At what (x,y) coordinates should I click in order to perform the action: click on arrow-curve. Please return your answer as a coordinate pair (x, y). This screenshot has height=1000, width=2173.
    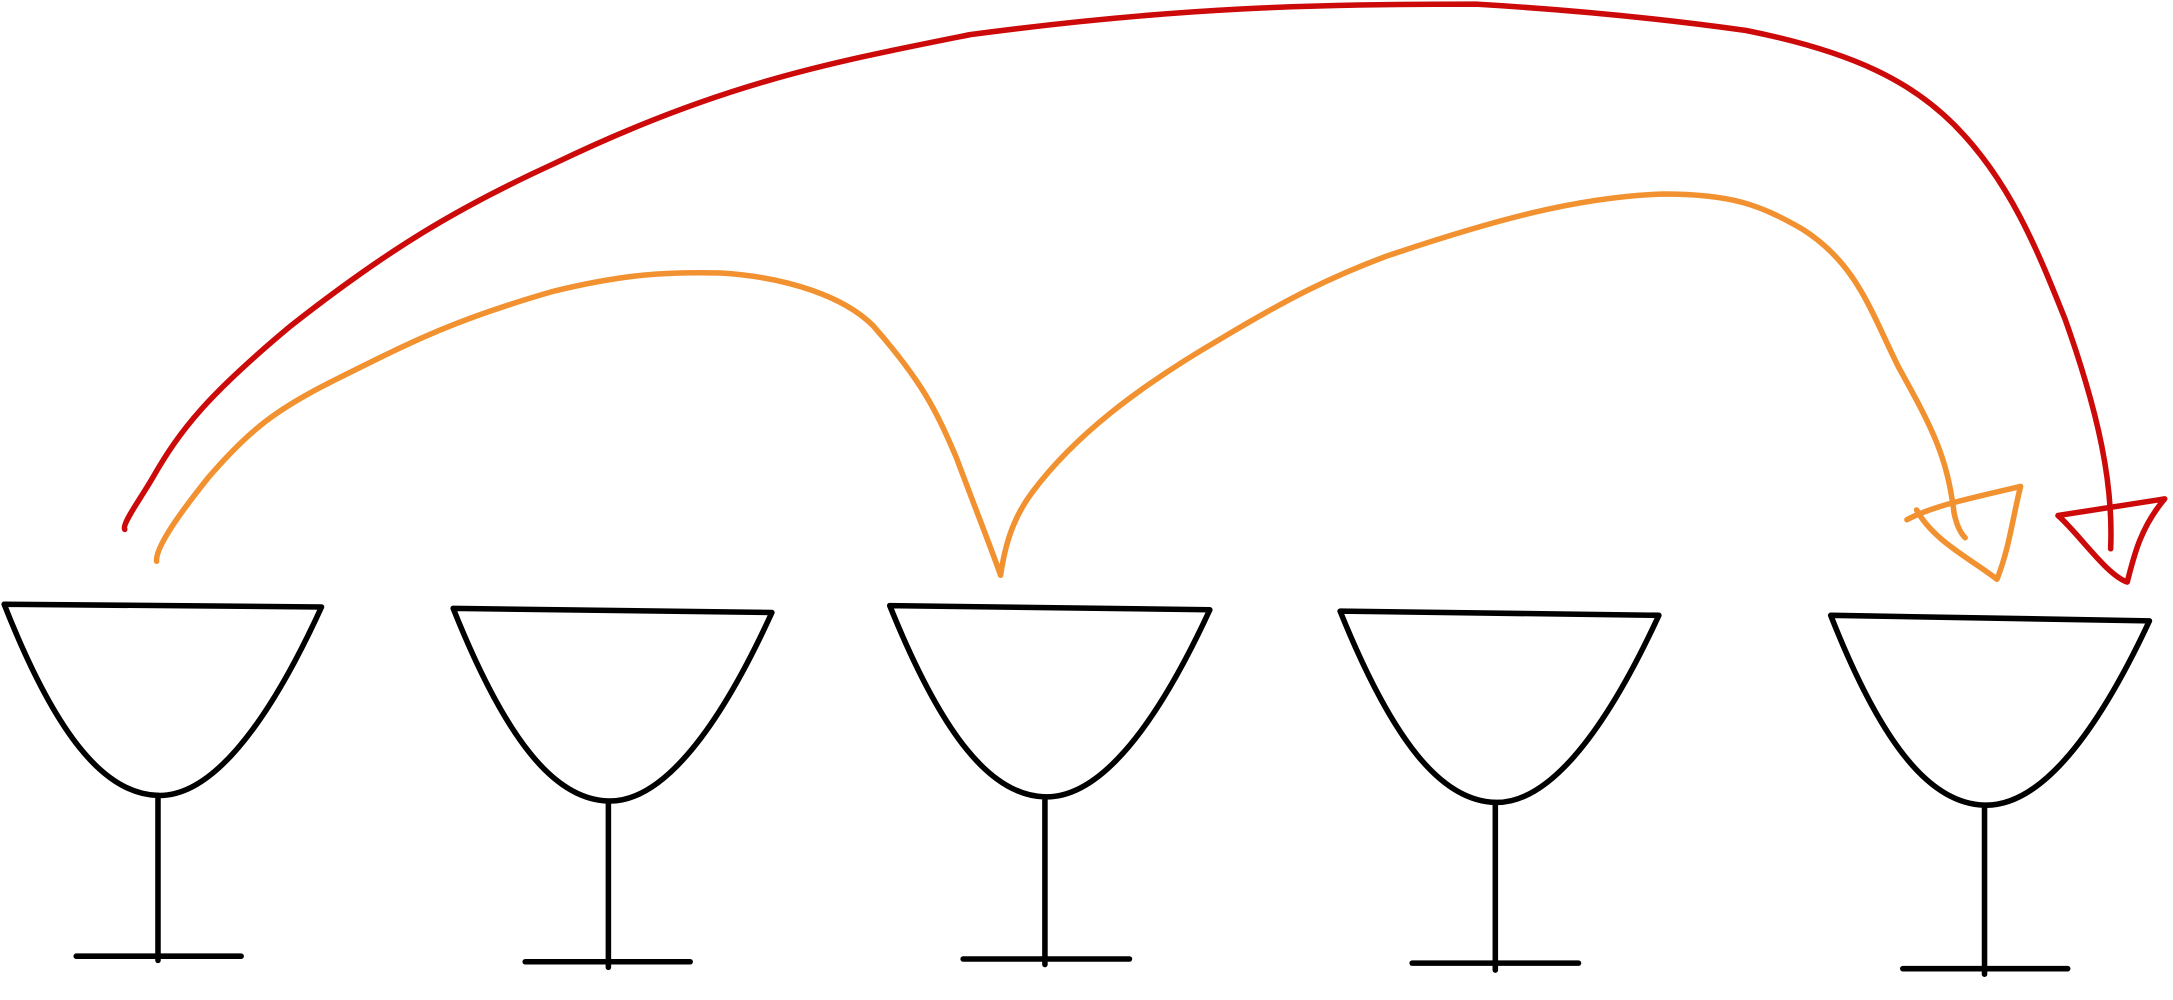
    Looking at the image, I should click on (578, 423).